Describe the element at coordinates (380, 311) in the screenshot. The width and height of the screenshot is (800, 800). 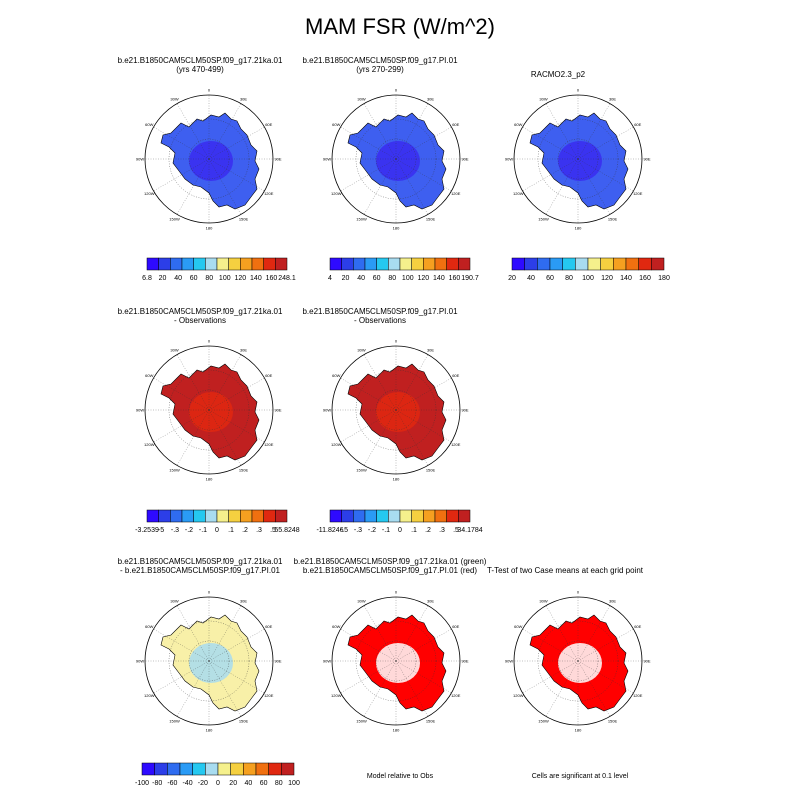
I see `caption-line-1: b.e21.B1850CAM5CLM50SP.f09_g17.PI.01` at that location.